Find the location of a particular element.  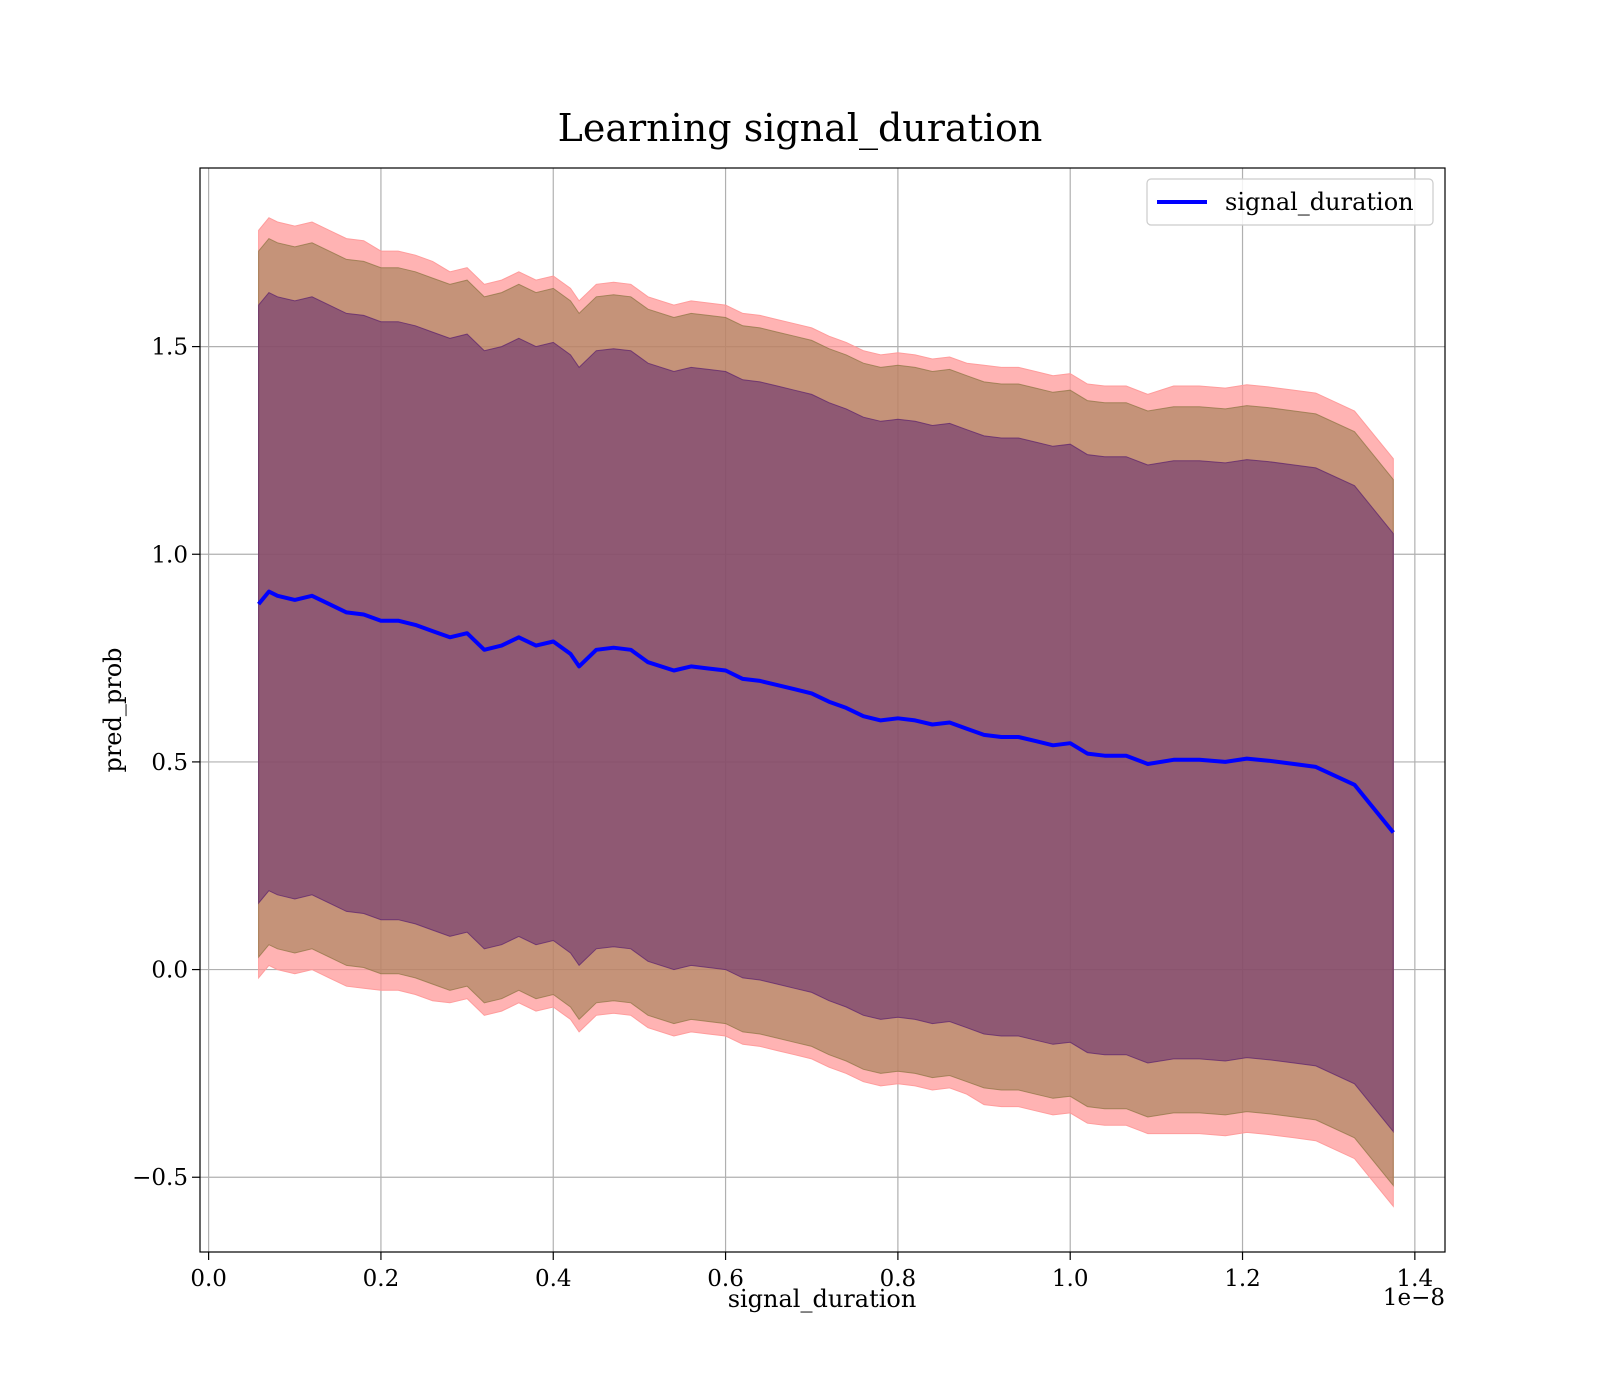

x-axis-label: signal_duration is located at coordinates (822, 1299).